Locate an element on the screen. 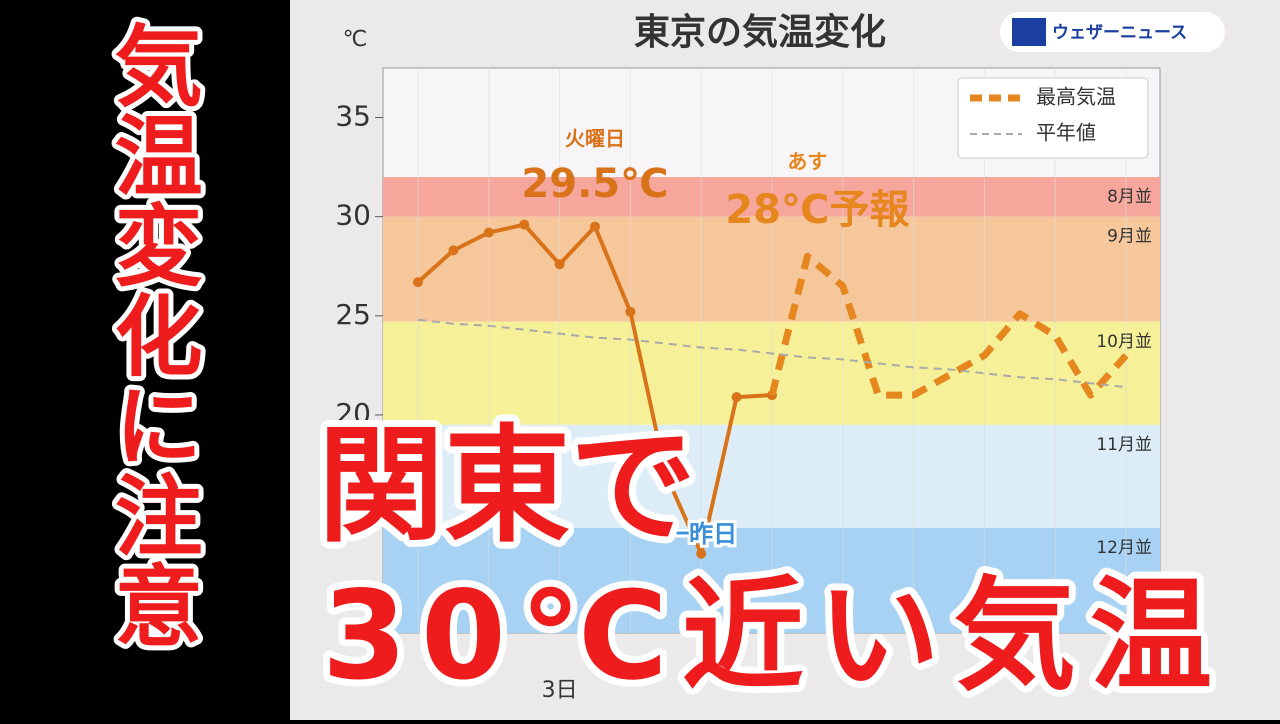 This screenshot has width=1280, height=724. logo-mark is located at coordinates (1029, 32).